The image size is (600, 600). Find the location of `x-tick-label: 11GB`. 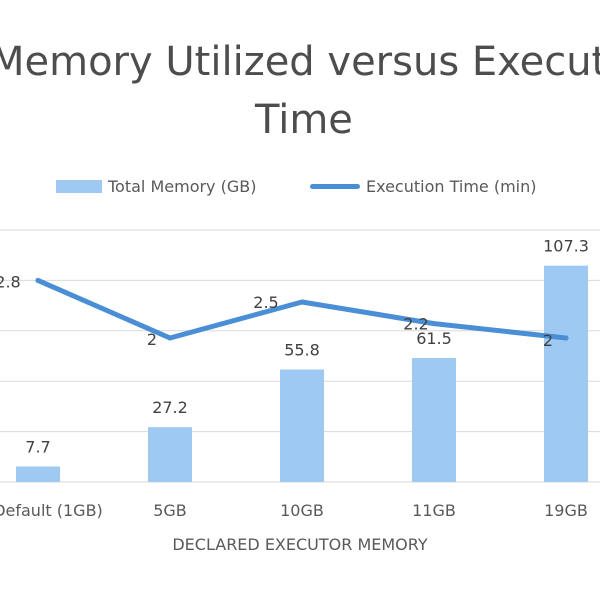

x-tick-label: 11GB is located at coordinates (434, 510).